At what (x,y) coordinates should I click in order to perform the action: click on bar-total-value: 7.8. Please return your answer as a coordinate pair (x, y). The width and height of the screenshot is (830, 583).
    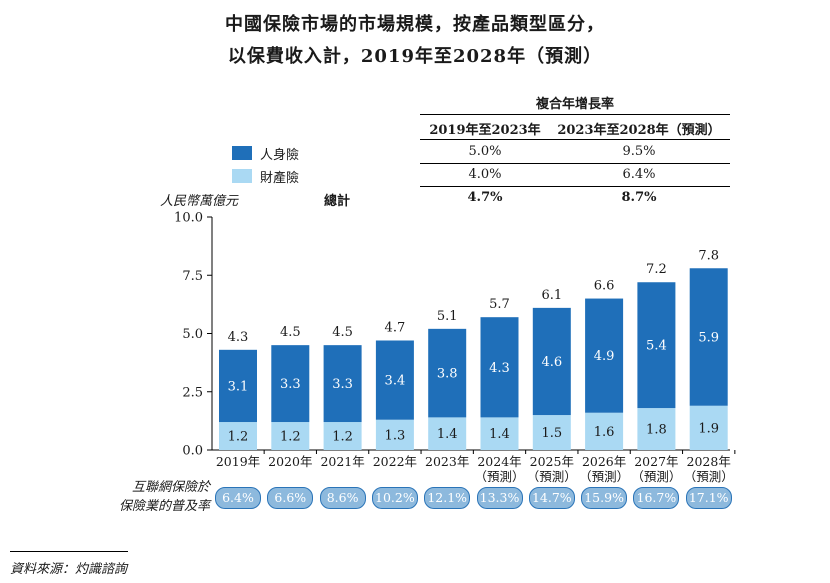
    Looking at the image, I should click on (708, 255).